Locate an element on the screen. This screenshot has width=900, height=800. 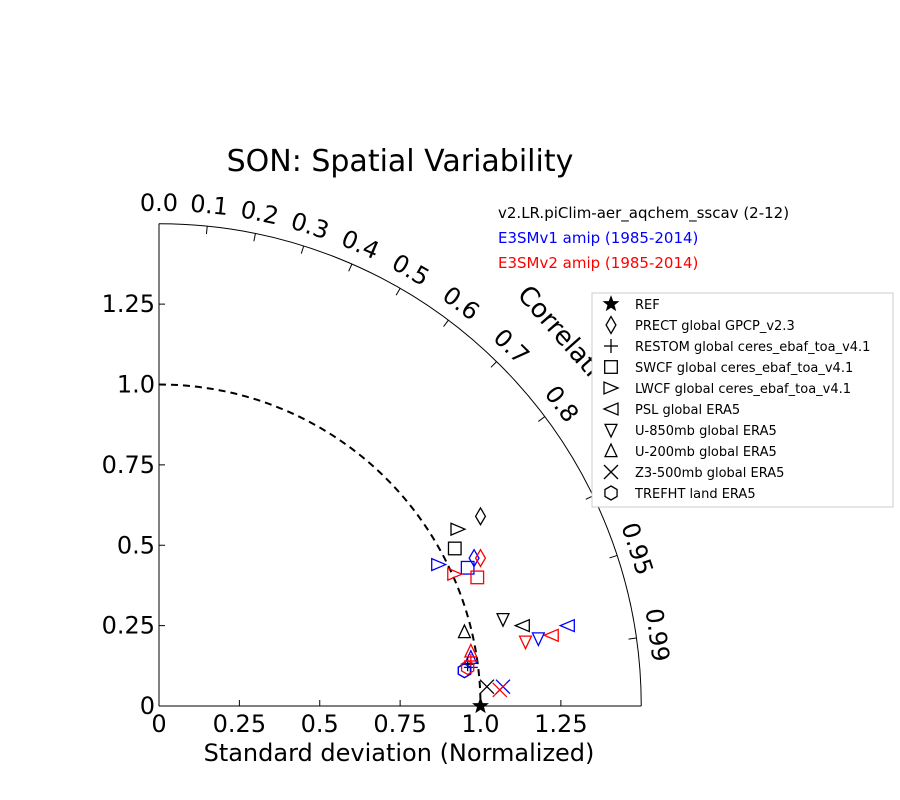
correlation-tick-label: 0.4 is located at coordinates (360, 244).